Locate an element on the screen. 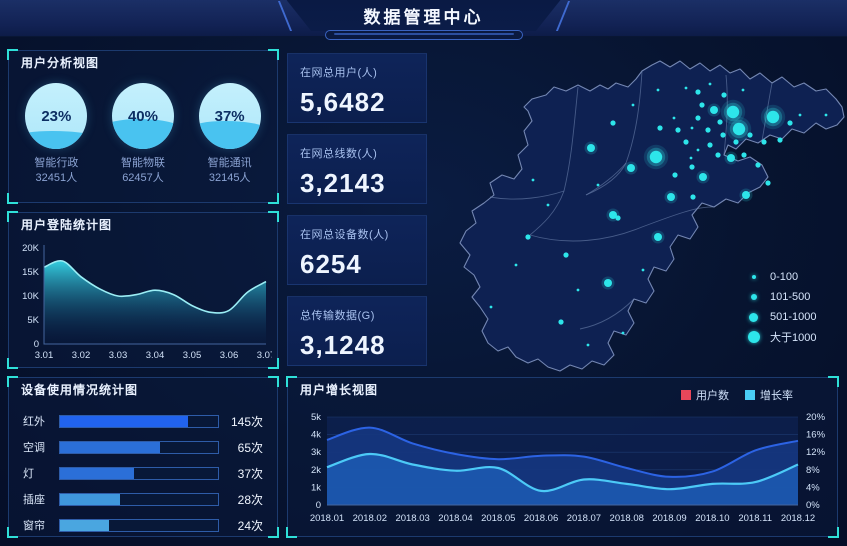 This screenshot has width=847, height=546. bar-value: 24次 is located at coordinates (250, 525).